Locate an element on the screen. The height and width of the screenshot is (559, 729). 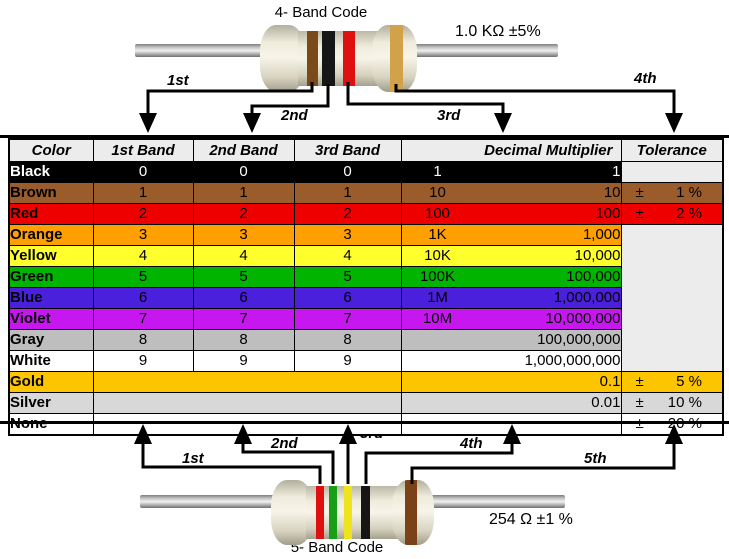
resistor-band-brown is located at coordinates (411, 512).